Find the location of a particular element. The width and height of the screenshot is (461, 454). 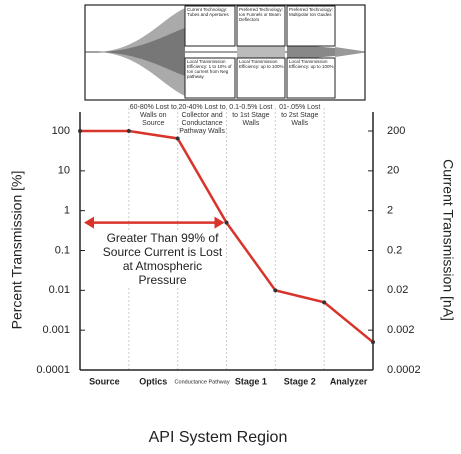

x-tick-label: Analyzer is located at coordinates (349, 381).